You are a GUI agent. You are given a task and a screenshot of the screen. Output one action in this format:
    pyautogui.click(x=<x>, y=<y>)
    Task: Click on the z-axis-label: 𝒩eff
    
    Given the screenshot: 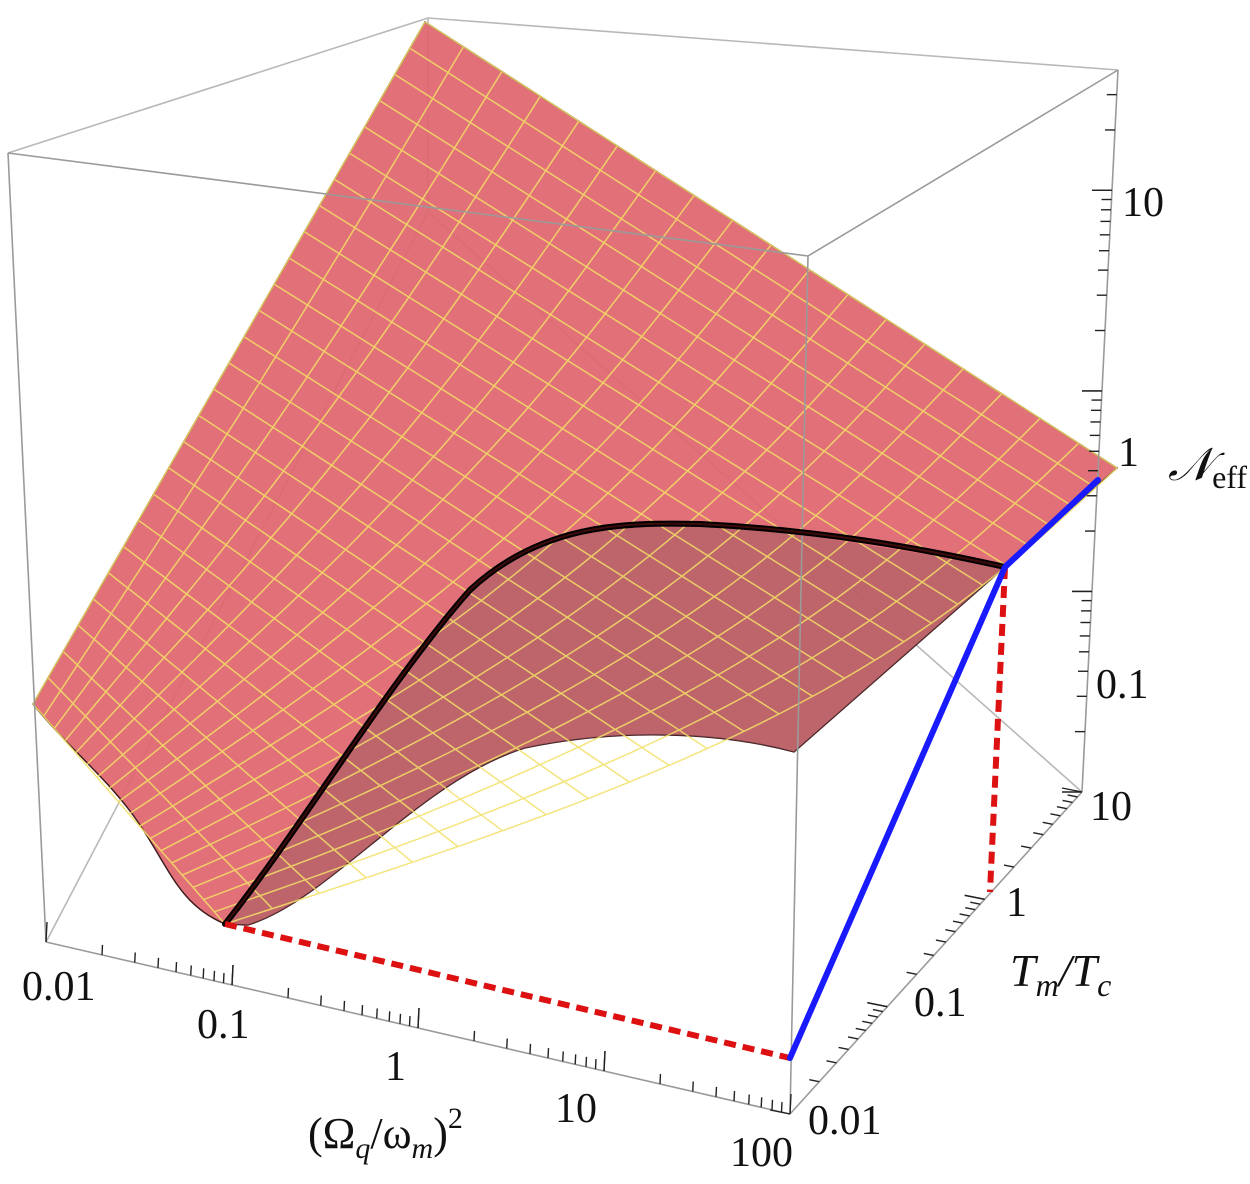 What is the action you would take?
    pyautogui.click(x=1207, y=467)
    